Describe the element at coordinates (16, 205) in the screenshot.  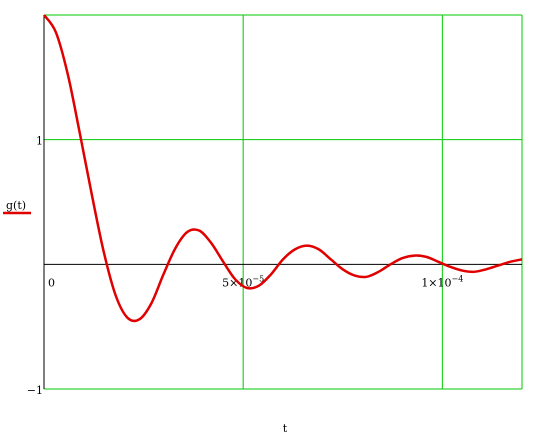
I see `y-axis-label: g(t)` at that location.